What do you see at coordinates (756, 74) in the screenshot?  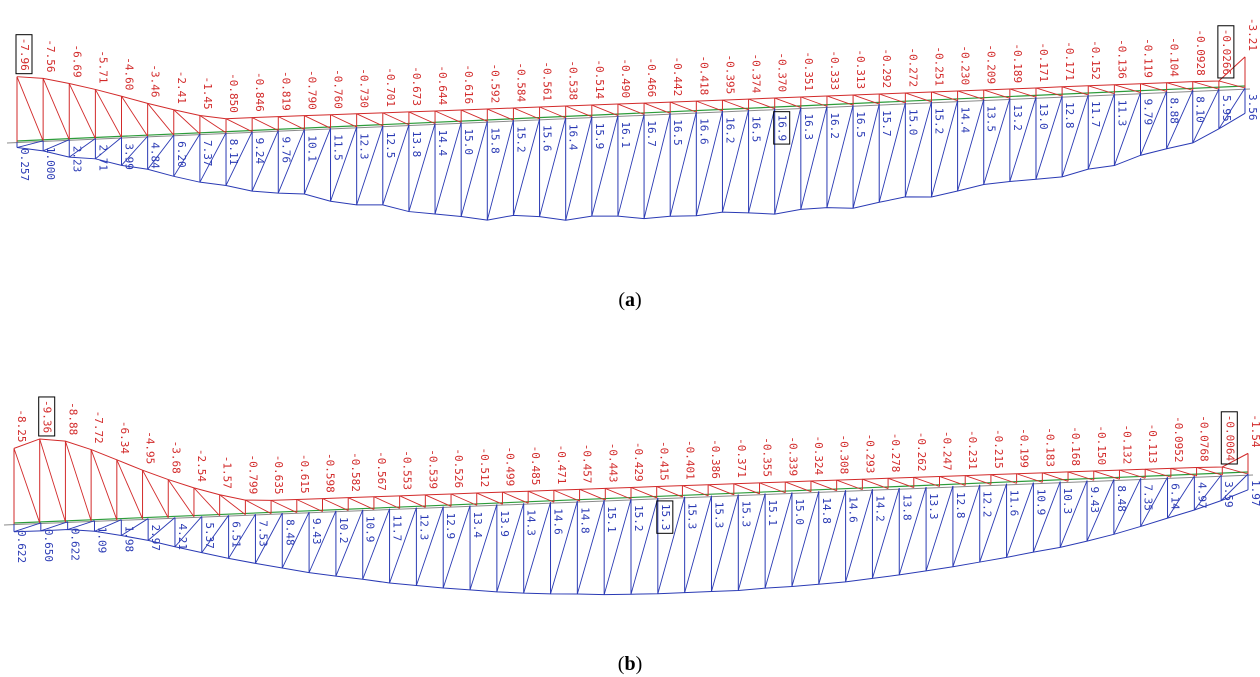 I see `negative-moment-label: -0.374` at bounding box center [756, 74].